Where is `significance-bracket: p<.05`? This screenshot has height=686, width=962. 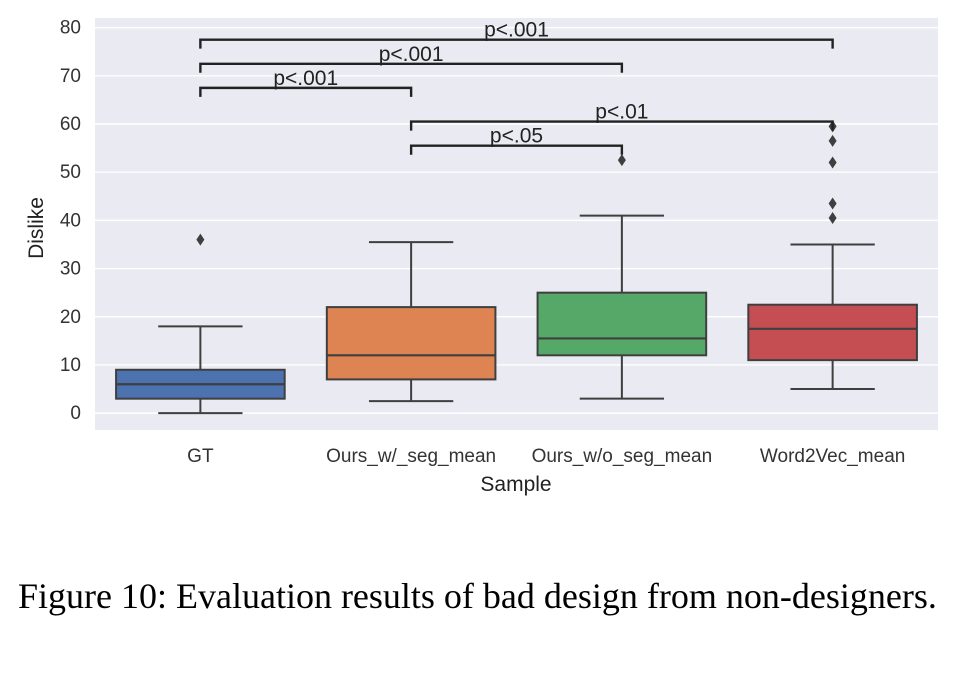
significance-bracket: p<.05 is located at coordinates (516, 140).